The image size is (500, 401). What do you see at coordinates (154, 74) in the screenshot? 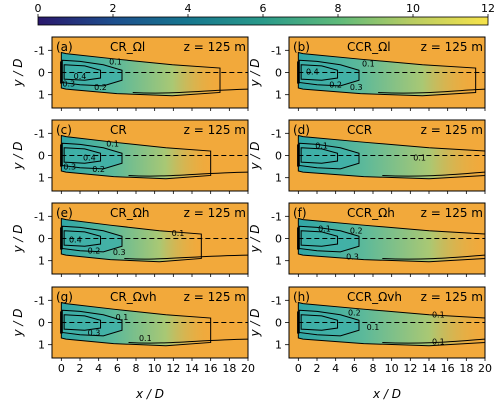
I see `panel-plot-area: 0.1 0.40.3 0.2` at bounding box center [154, 74].